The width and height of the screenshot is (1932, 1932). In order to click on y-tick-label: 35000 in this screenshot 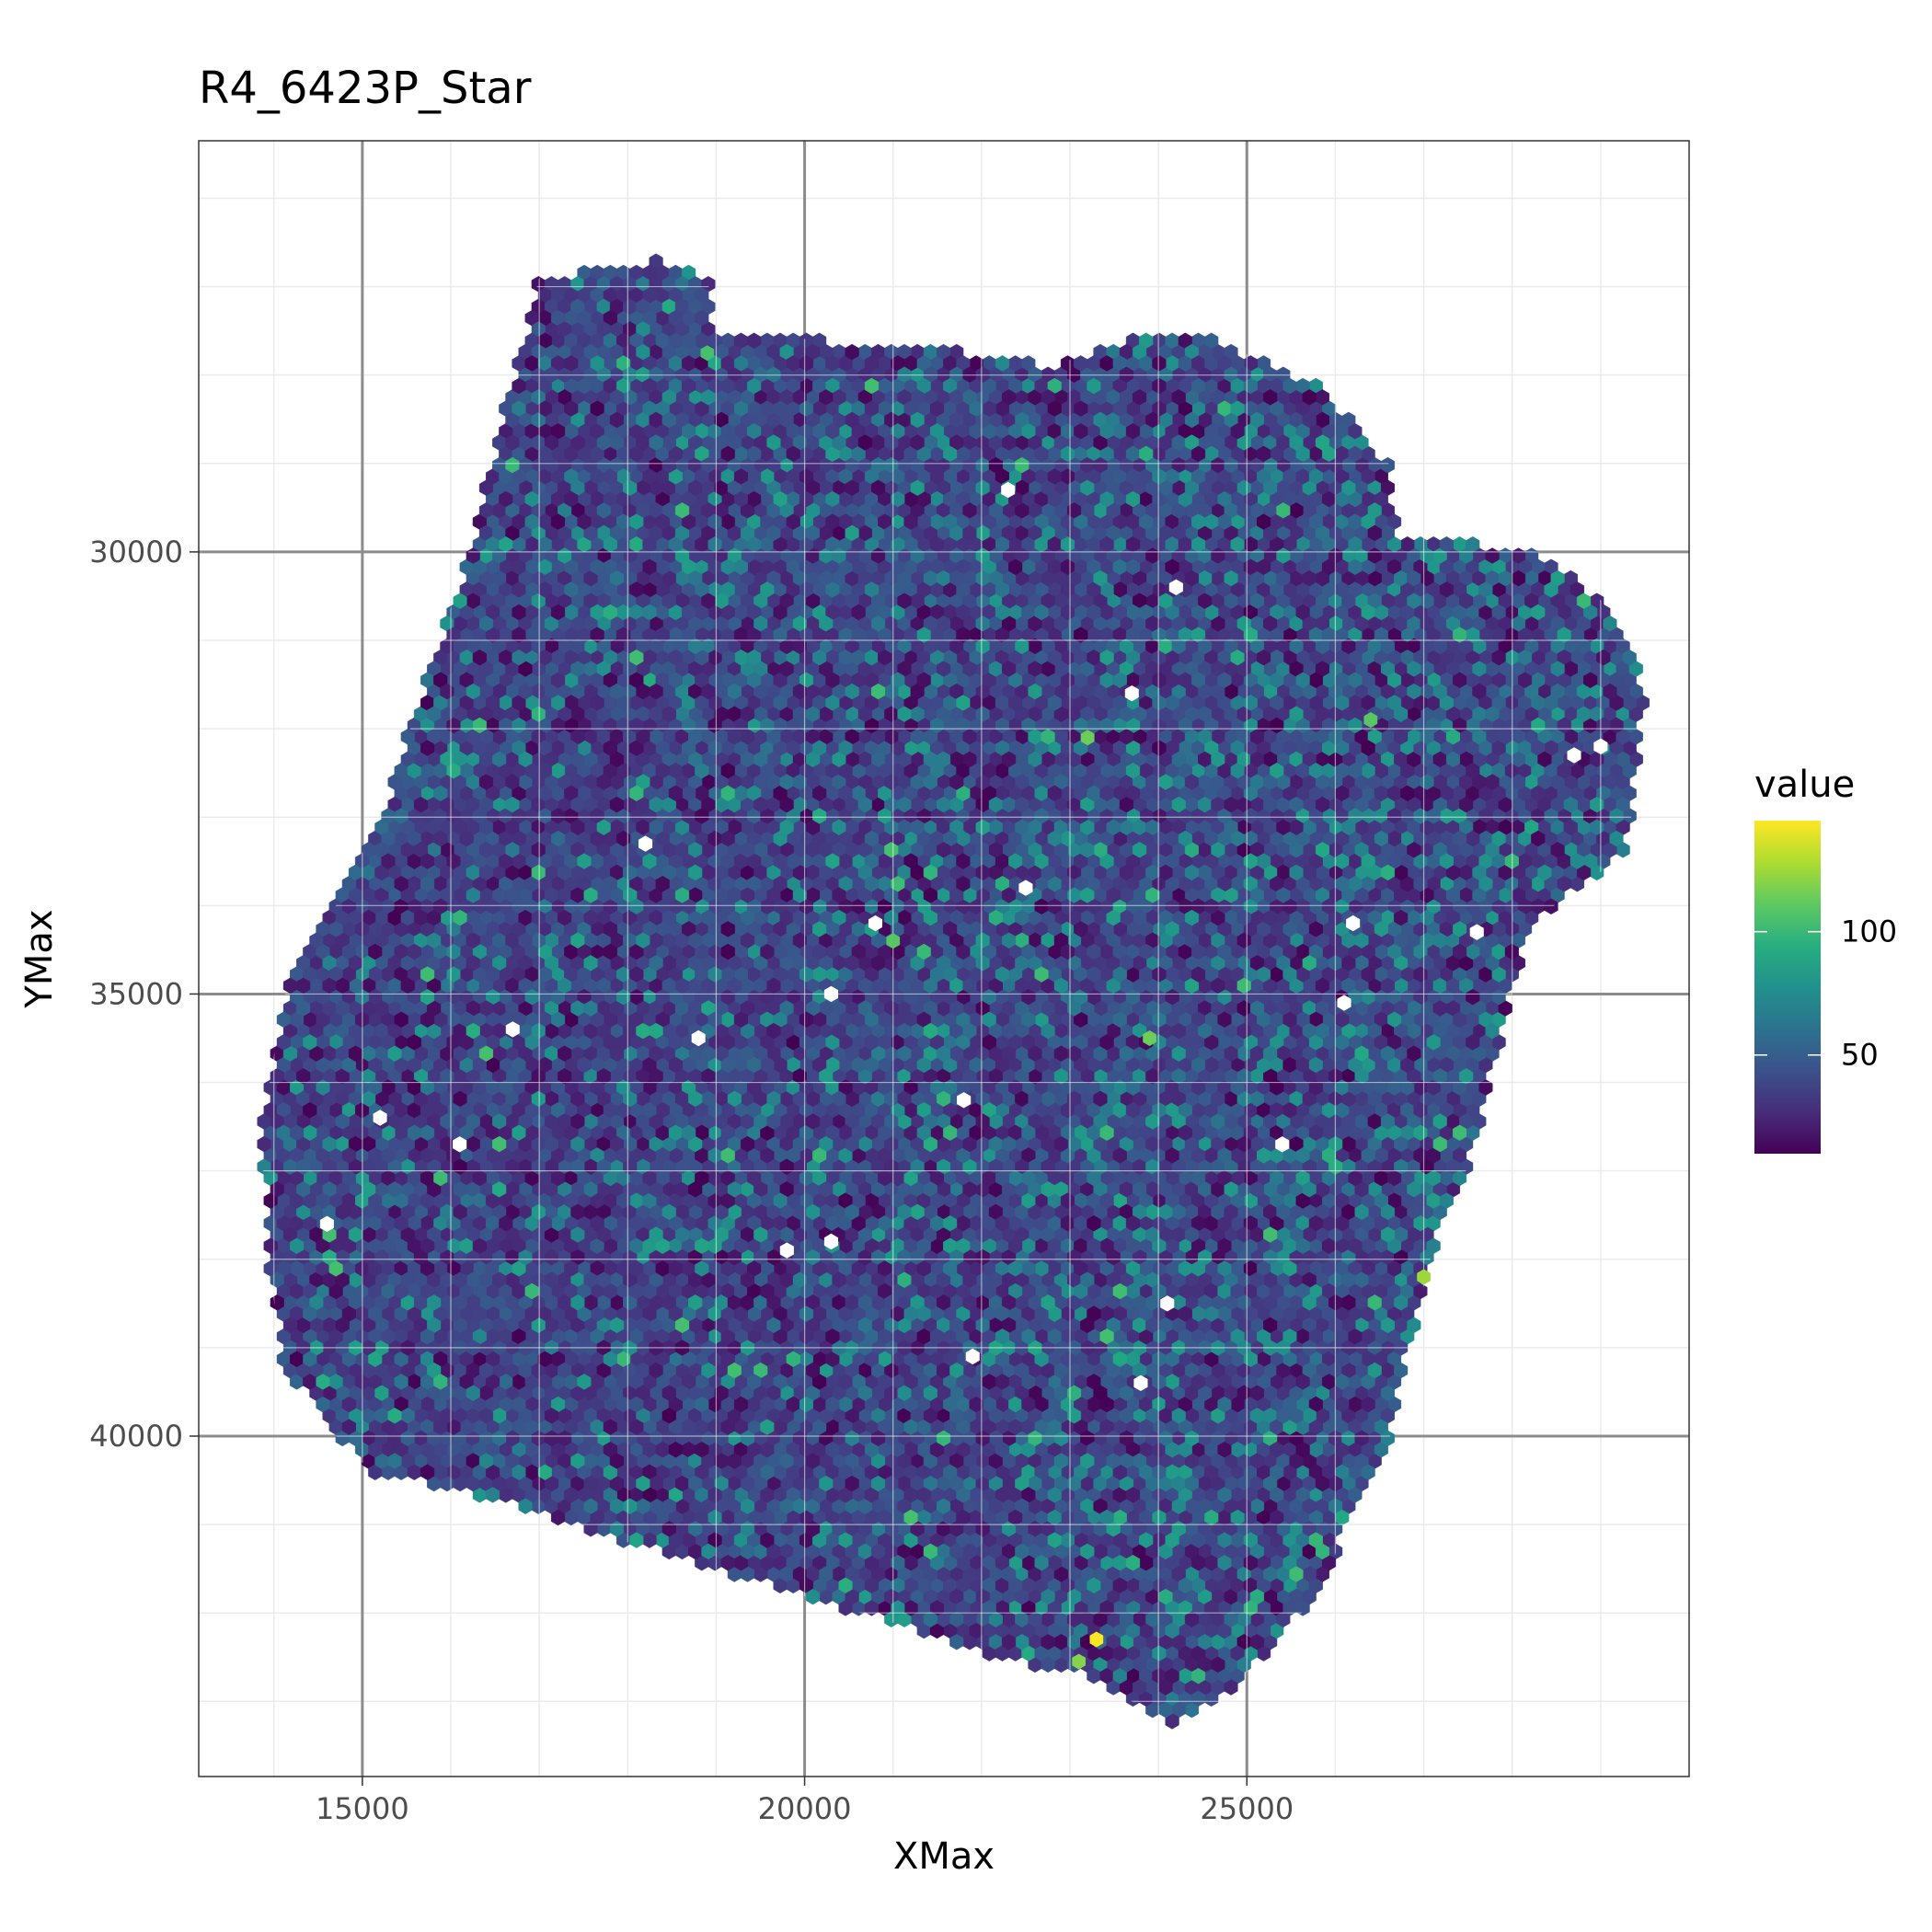, I will do `click(136, 993)`.